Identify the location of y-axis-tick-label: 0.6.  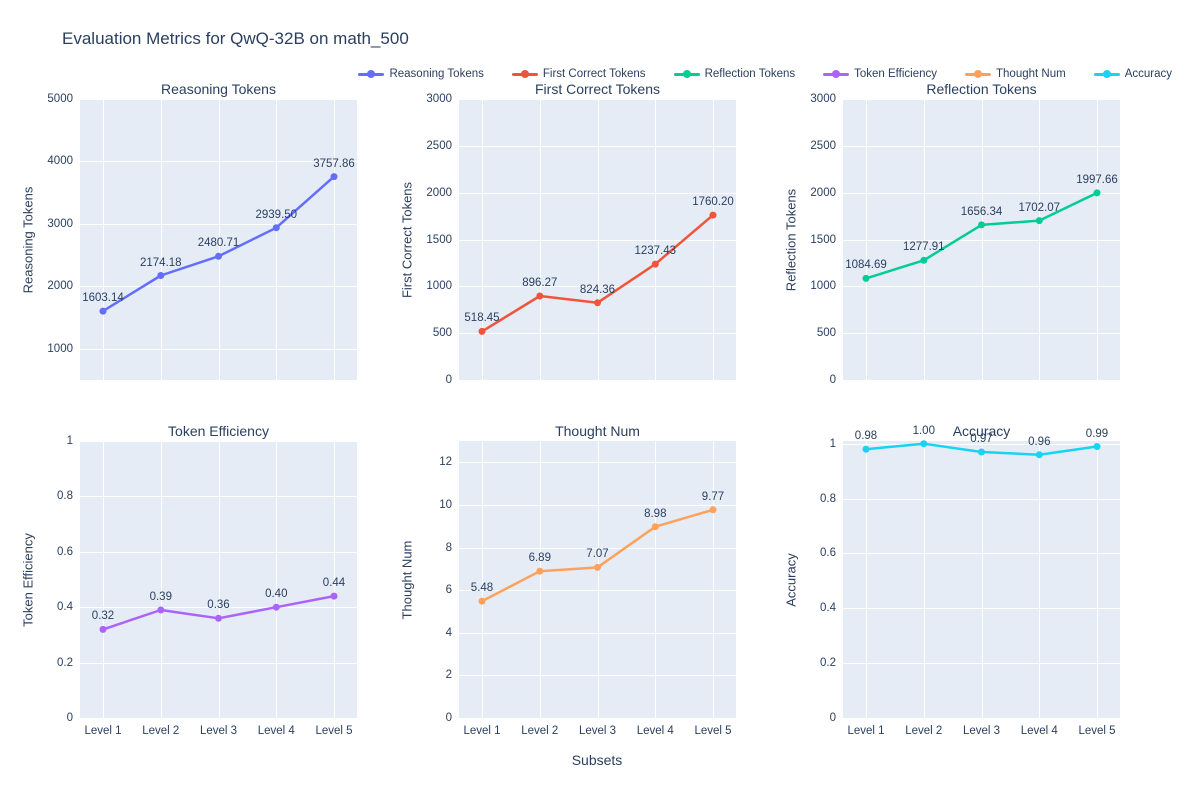
(65, 551).